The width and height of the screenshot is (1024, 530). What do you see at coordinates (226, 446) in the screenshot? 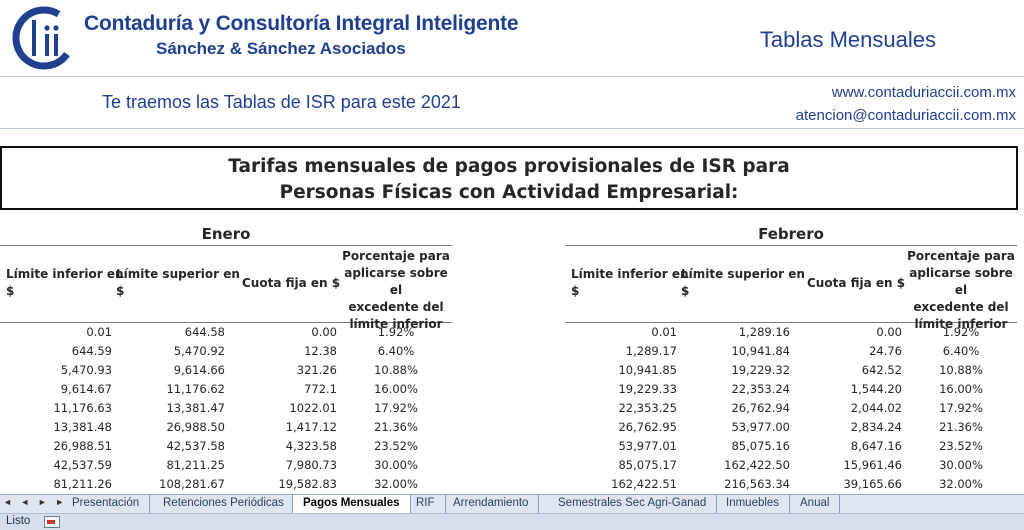
I see `table-row: 26,988.51 42,537.58 4,323.58 23.52%` at bounding box center [226, 446].